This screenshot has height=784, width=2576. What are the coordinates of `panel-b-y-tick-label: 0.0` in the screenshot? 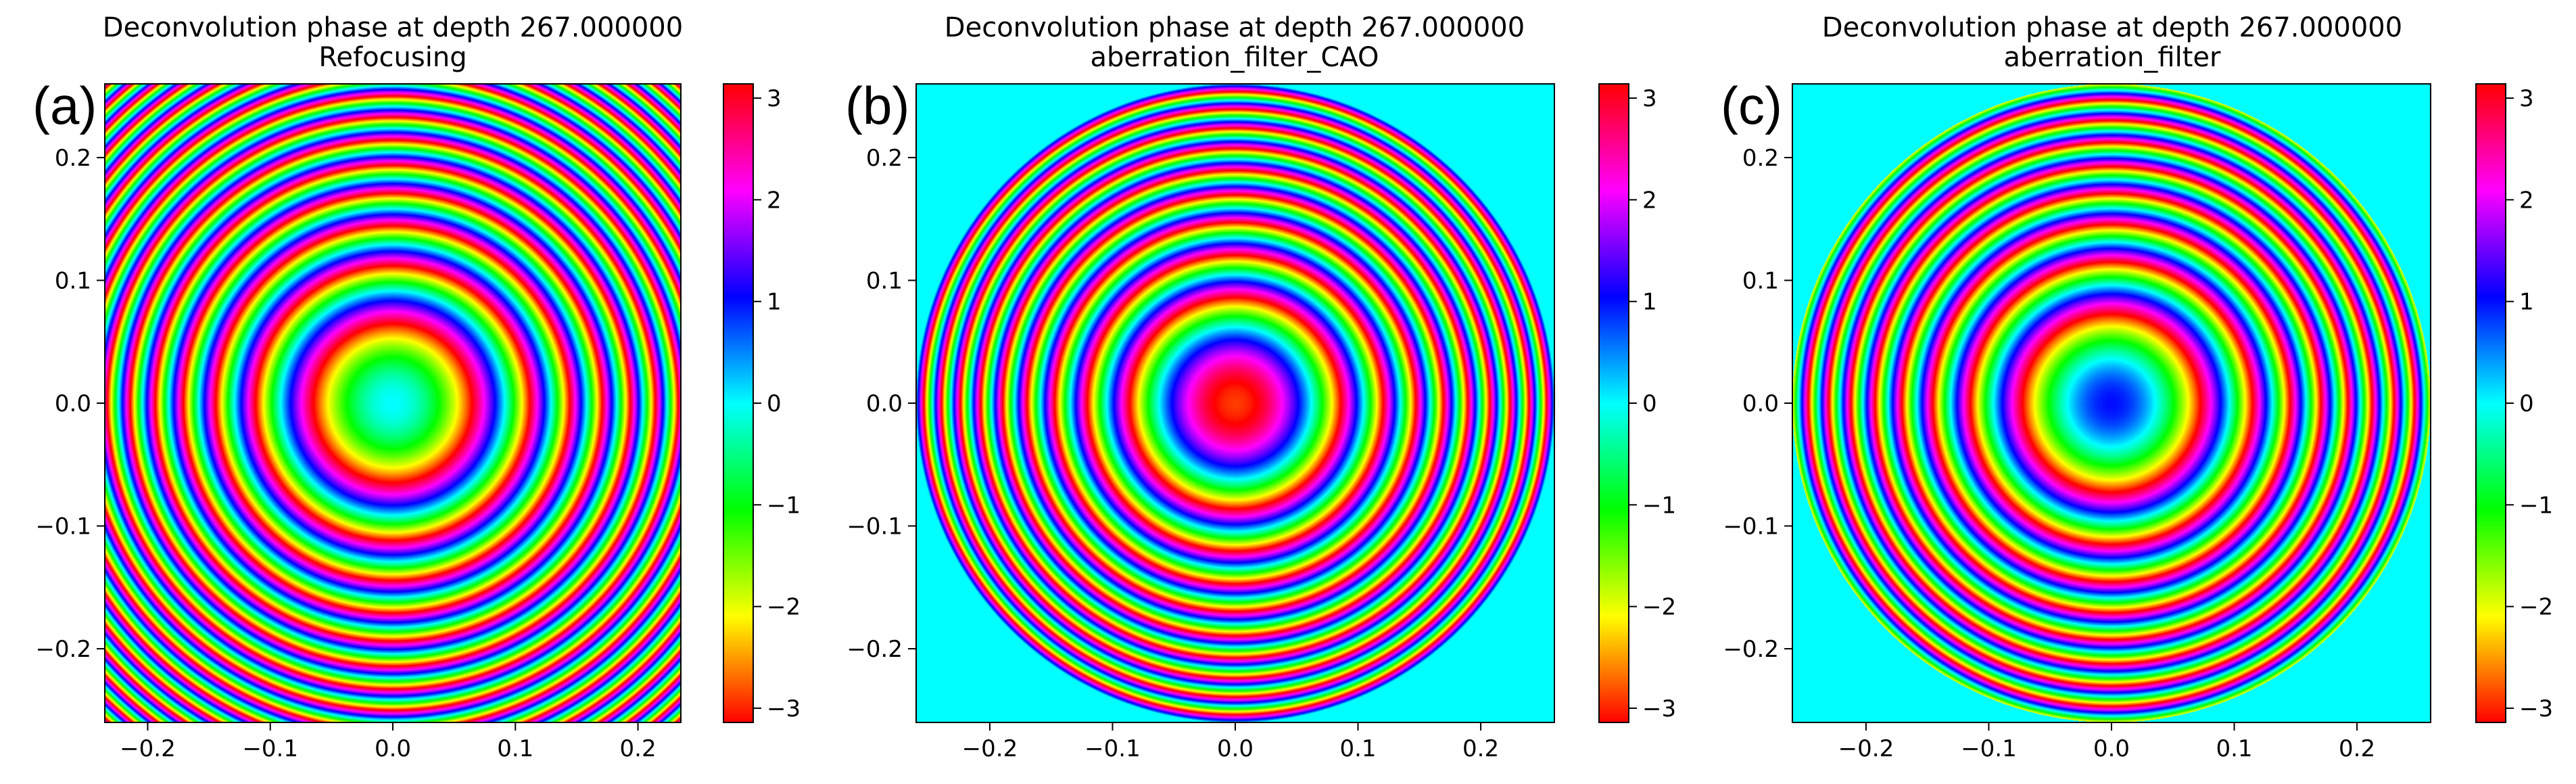 It's located at (884, 404).